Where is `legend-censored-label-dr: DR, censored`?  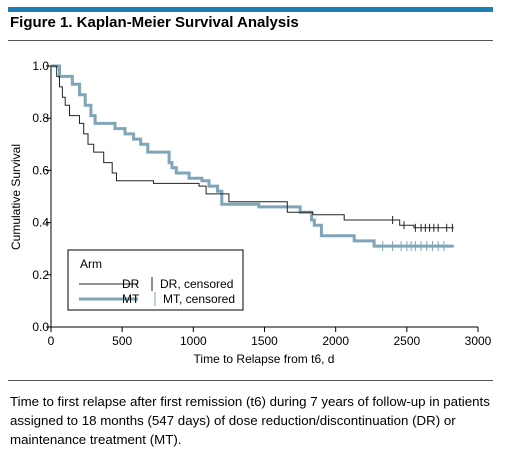
legend-censored-label-dr: DR, censored is located at coordinates (196, 284).